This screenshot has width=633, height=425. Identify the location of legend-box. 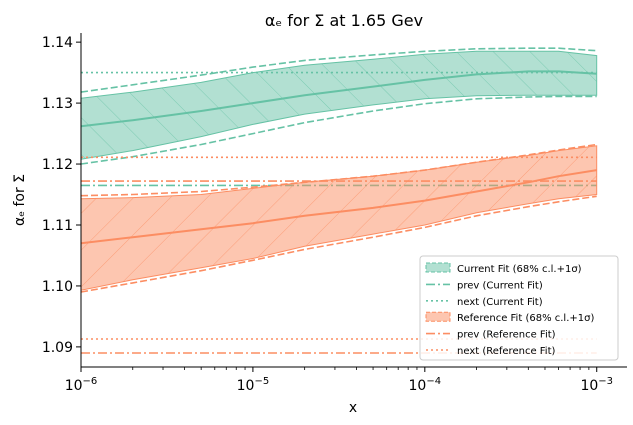
(519, 308).